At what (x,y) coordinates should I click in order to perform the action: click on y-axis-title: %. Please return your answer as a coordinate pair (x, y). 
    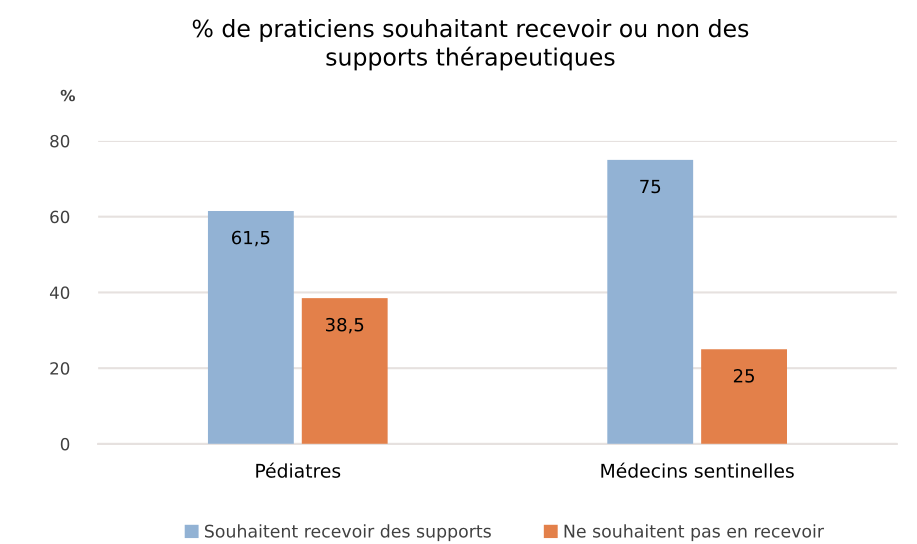
    Looking at the image, I should click on (68, 96).